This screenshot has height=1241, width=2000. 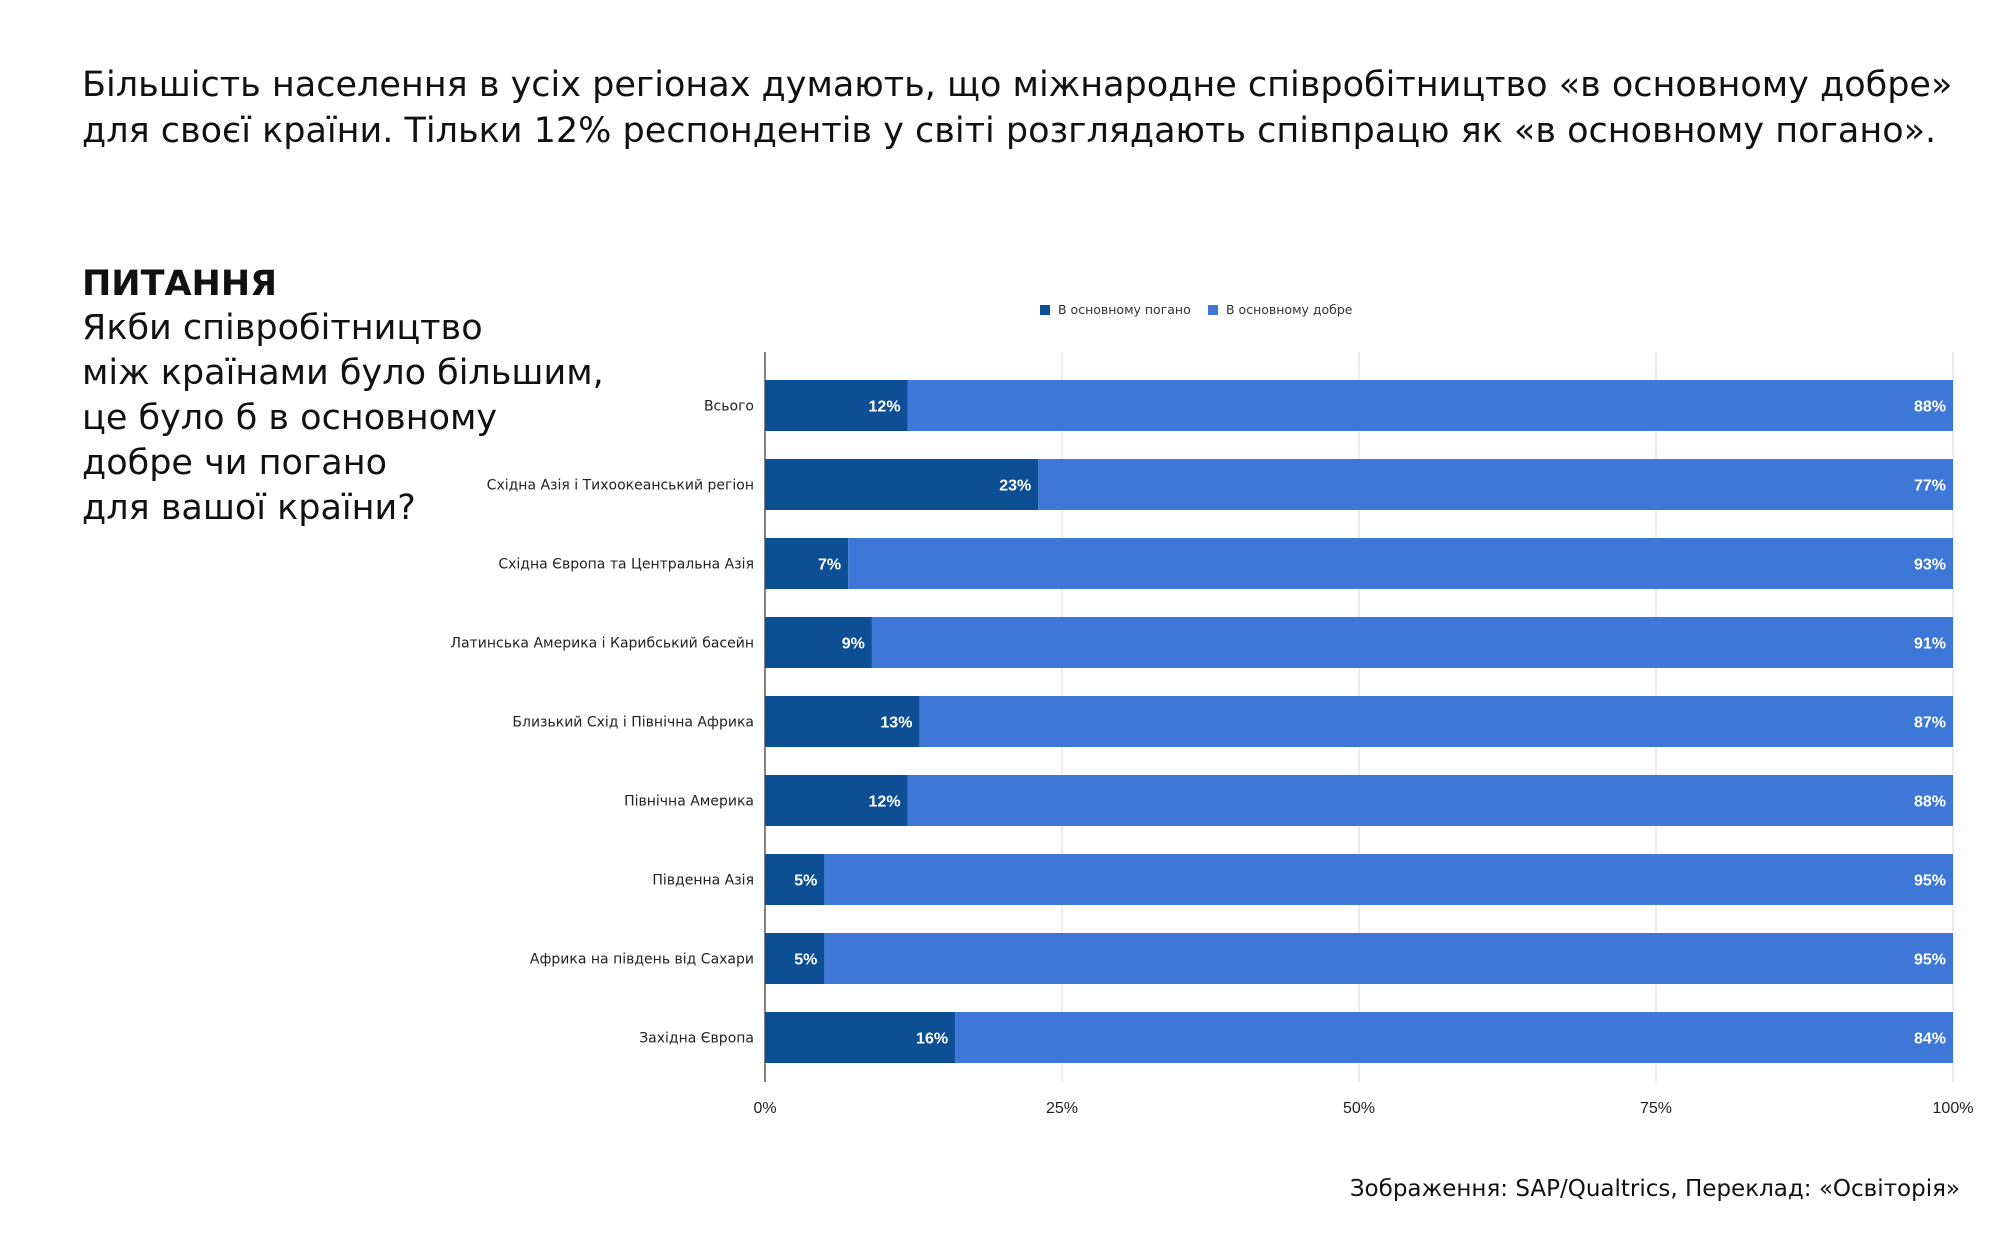 I want to click on data-label: 16%, so click(x=932, y=1039).